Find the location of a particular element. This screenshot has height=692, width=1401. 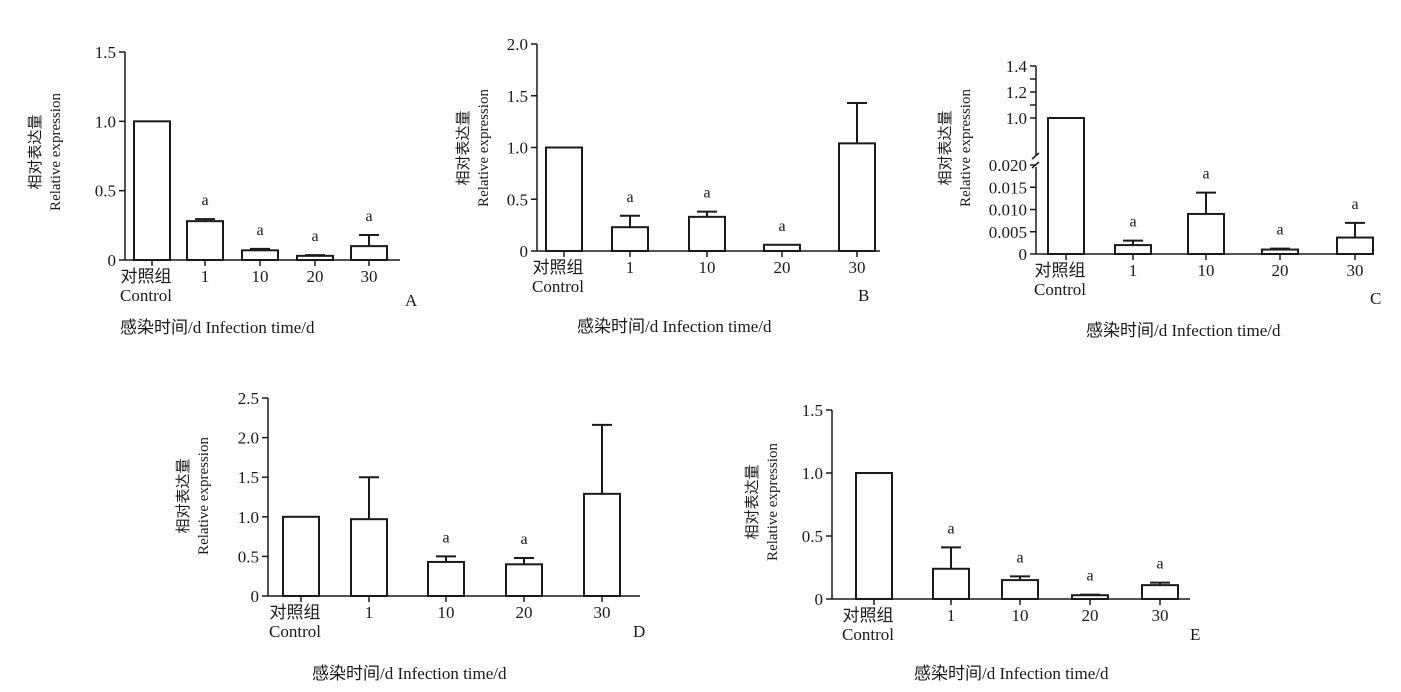

y-tick-label: 0.020 is located at coordinates (1008, 165).